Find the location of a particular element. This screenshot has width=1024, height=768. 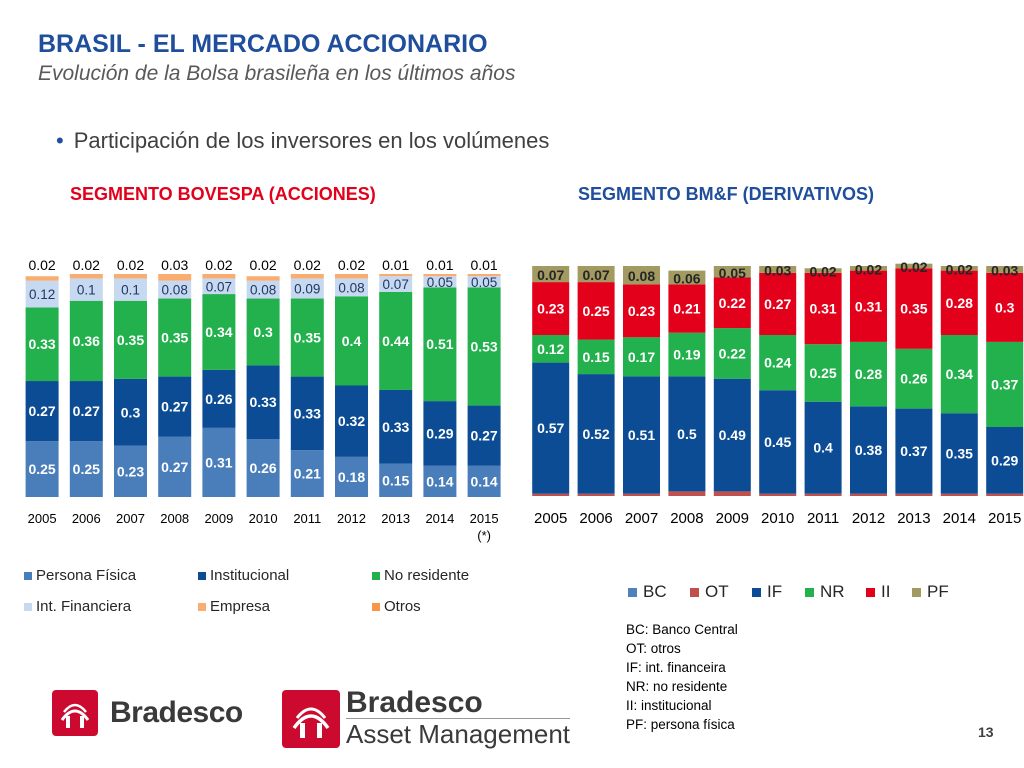

data-label: 0.08 is located at coordinates (263, 290).